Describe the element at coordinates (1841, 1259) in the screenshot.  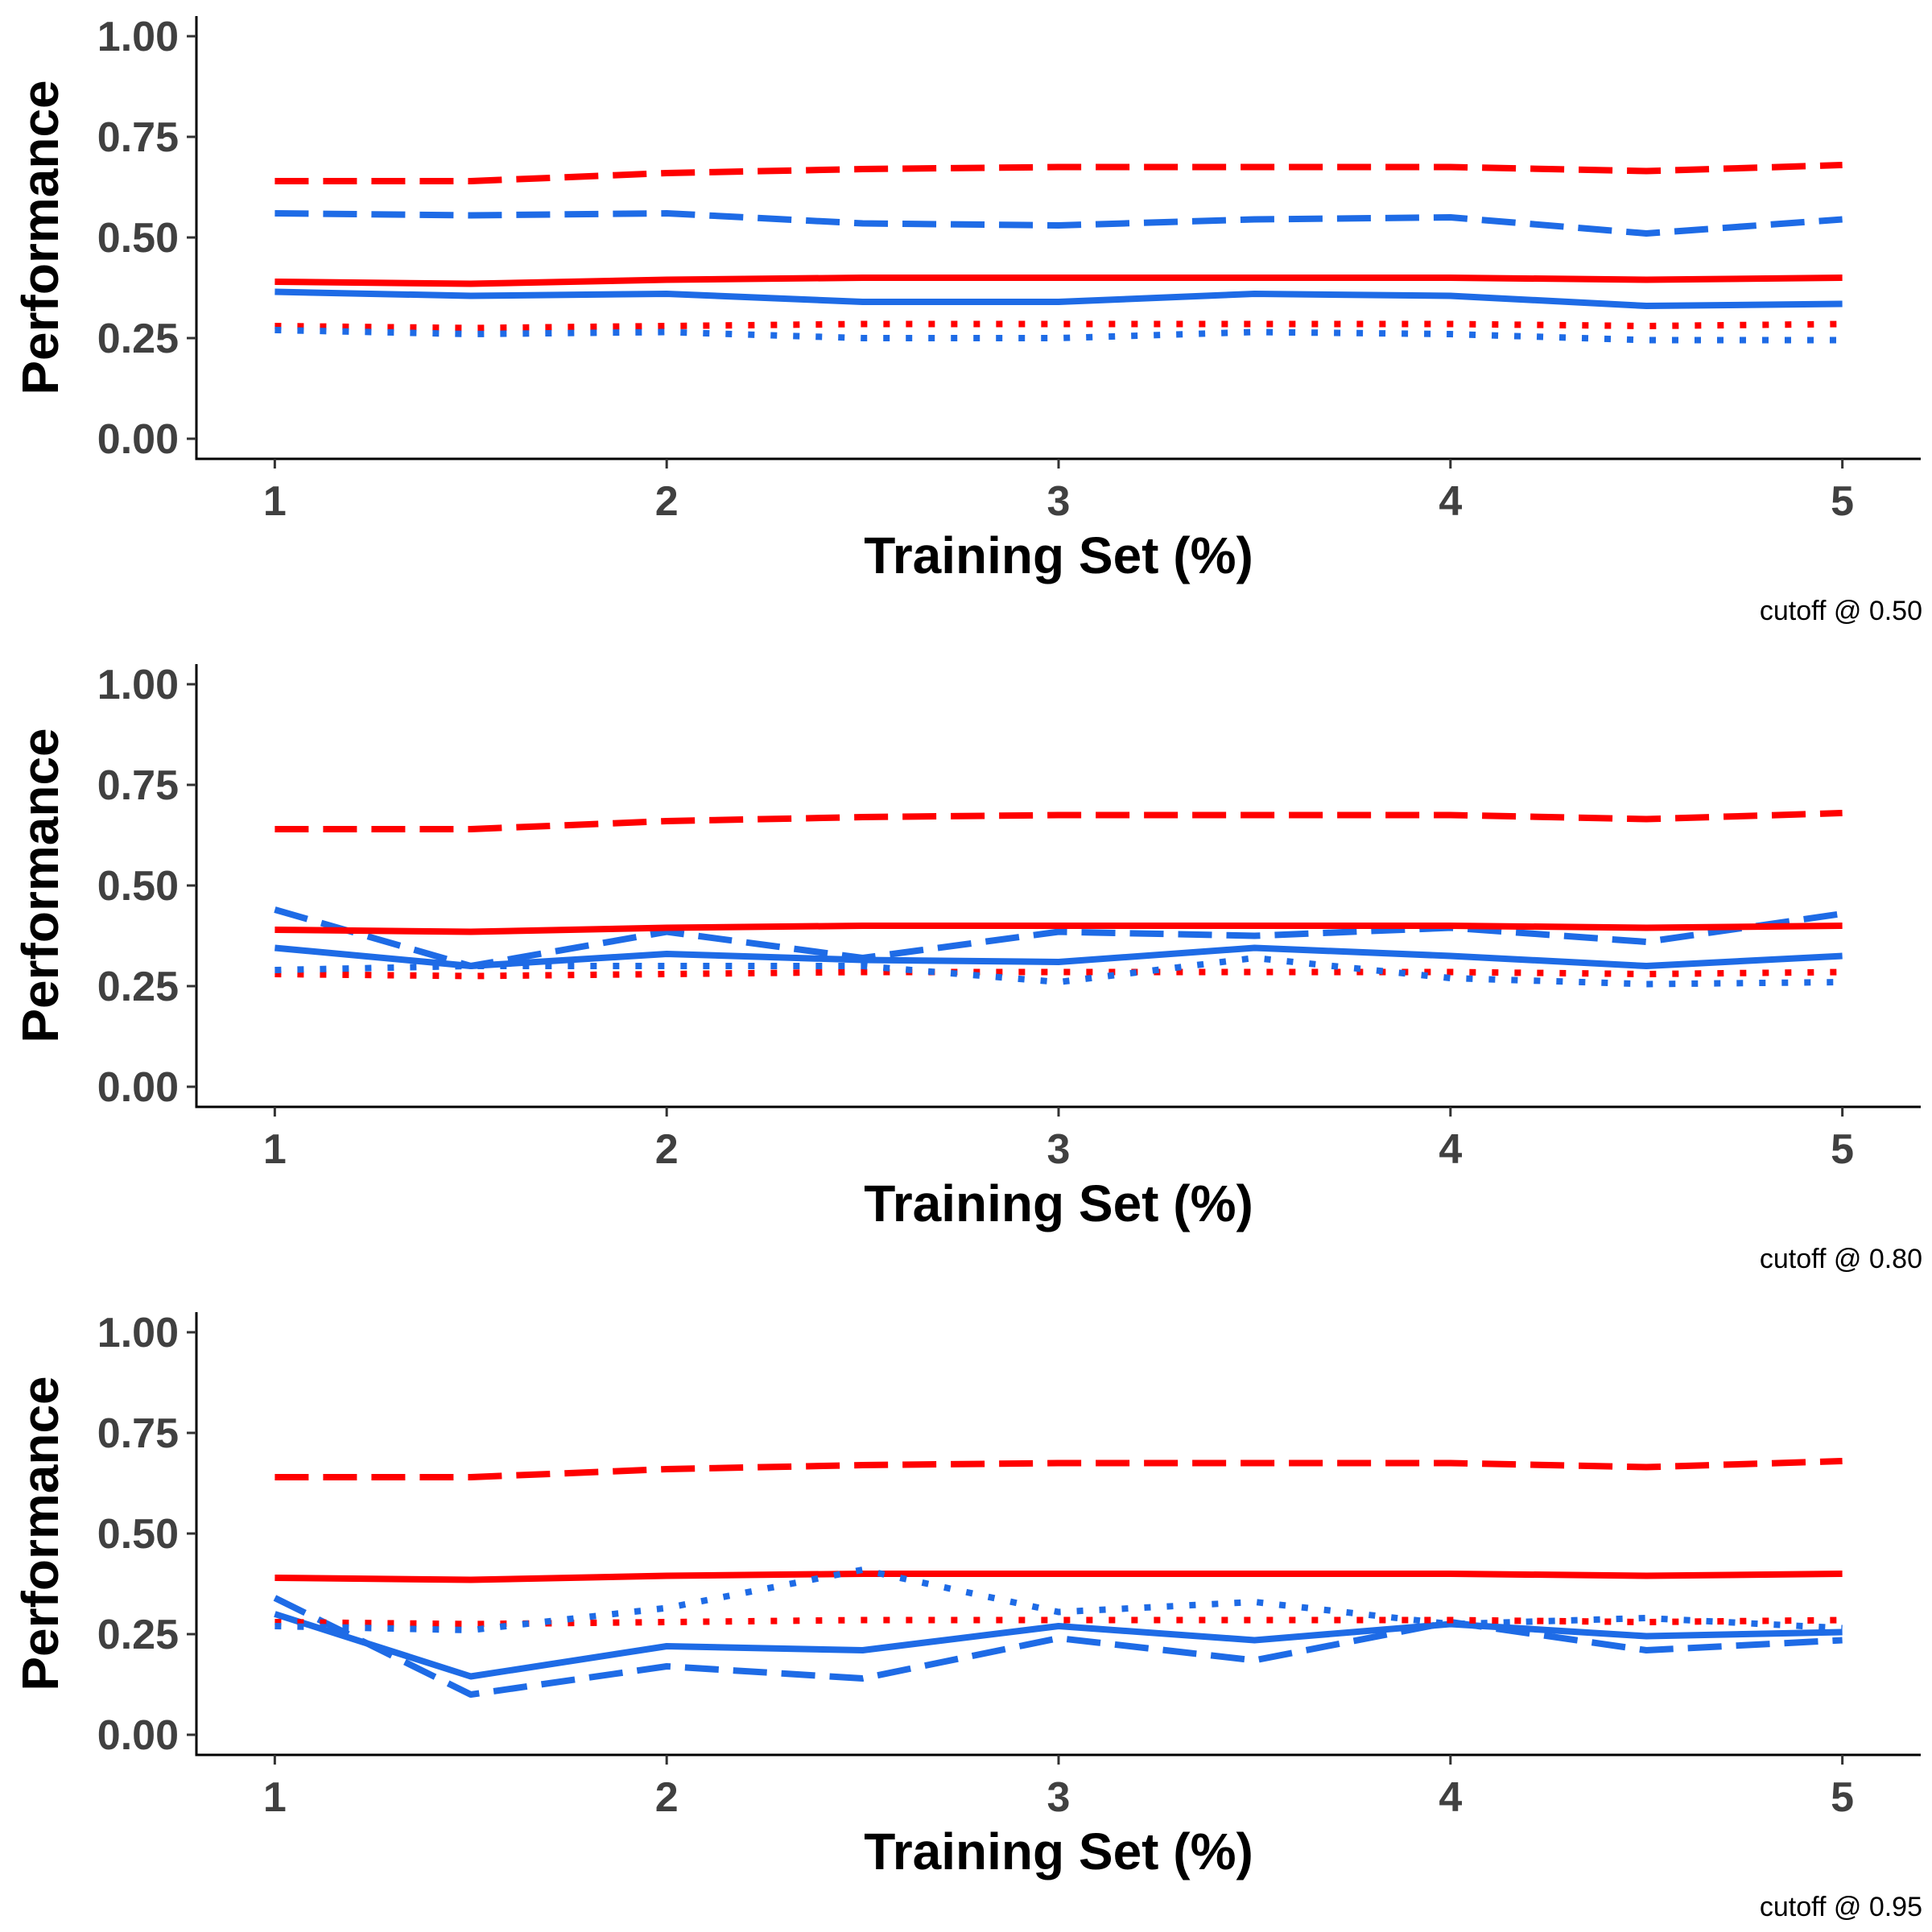
I see `chart-caption: cutoff @ 0.80` at that location.